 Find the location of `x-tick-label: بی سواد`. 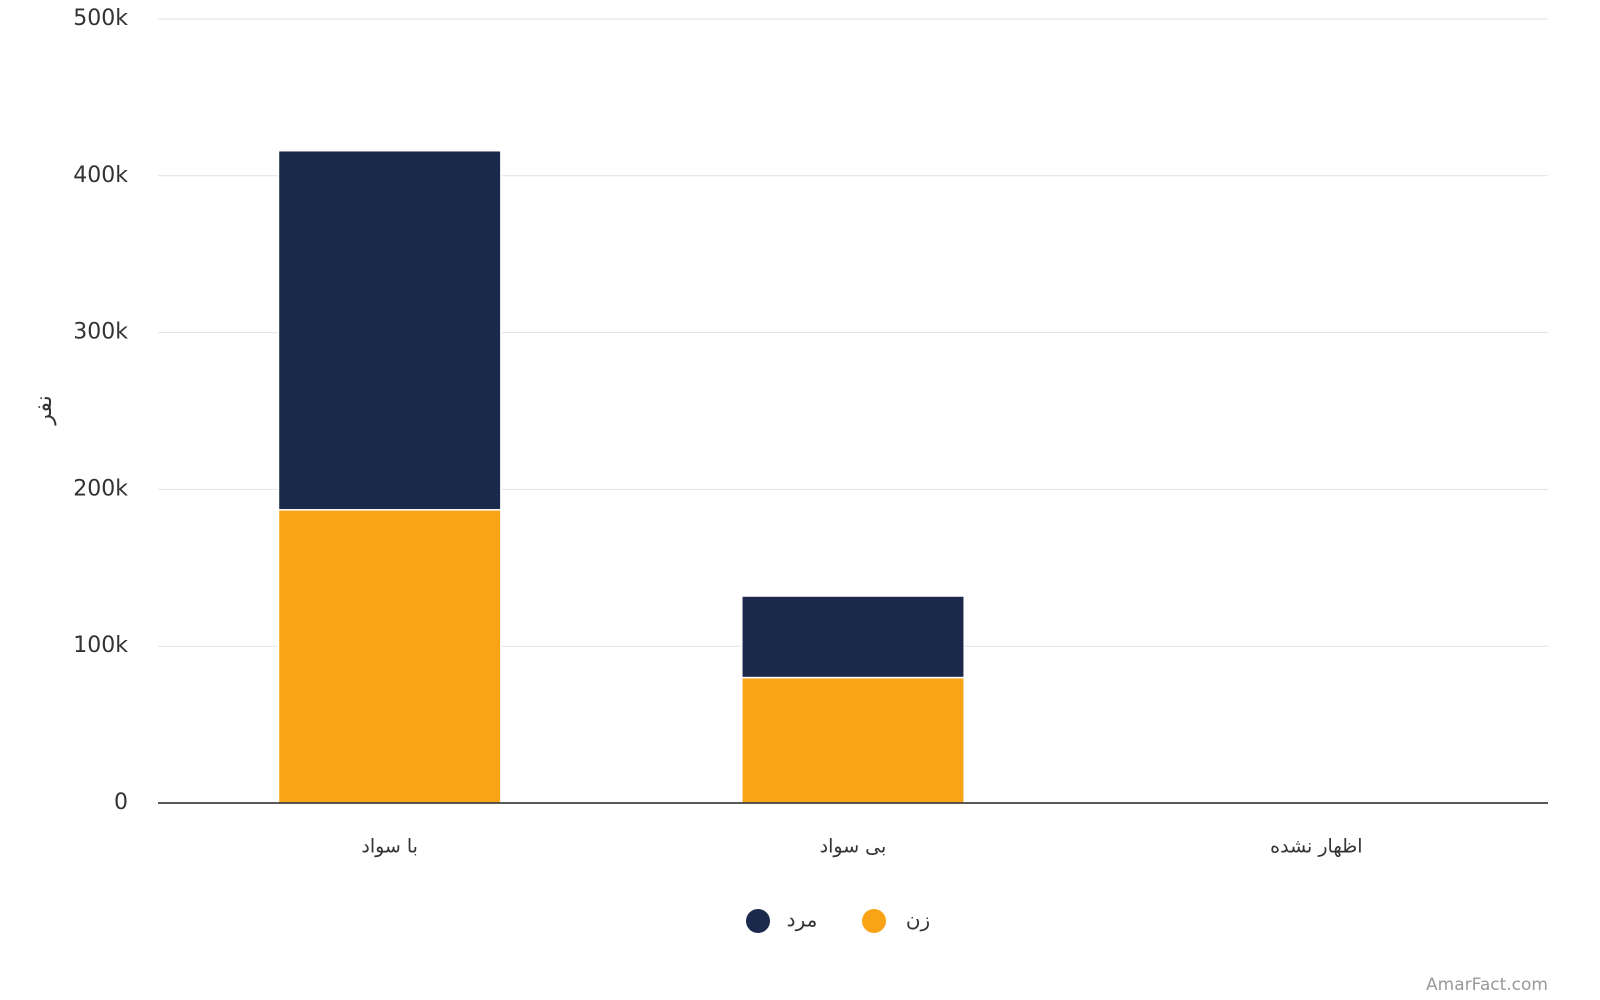

x-tick-label: بی سواد is located at coordinates (853, 847).